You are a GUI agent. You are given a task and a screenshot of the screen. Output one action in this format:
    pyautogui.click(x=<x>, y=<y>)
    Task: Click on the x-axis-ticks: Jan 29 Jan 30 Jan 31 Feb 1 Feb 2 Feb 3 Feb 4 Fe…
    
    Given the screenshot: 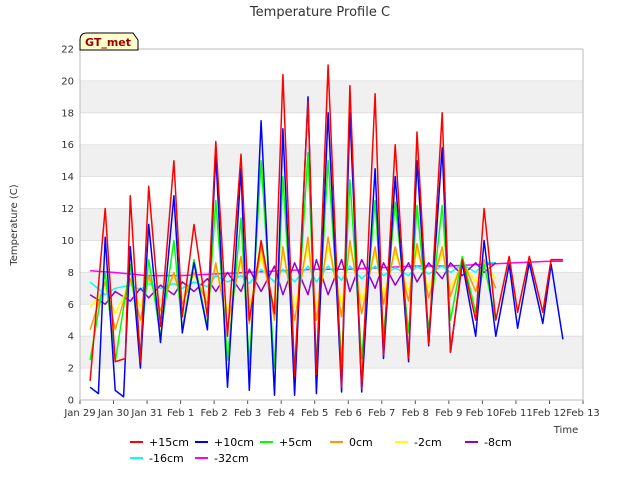 What is the action you would take?
    pyautogui.click(x=331, y=409)
    